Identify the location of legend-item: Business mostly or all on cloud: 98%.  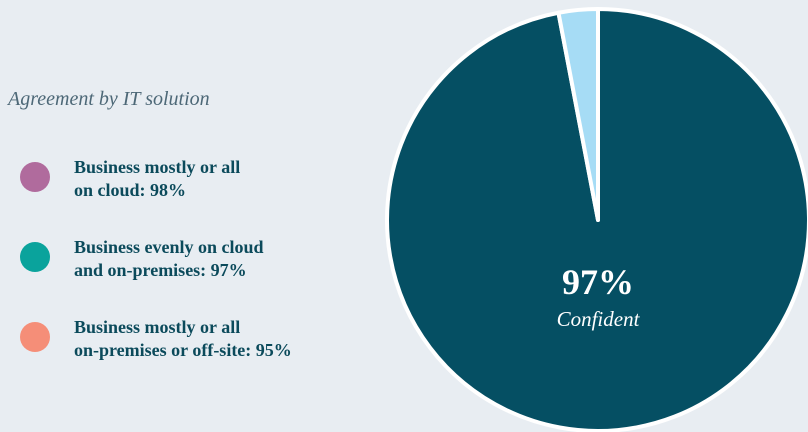
(130, 179).